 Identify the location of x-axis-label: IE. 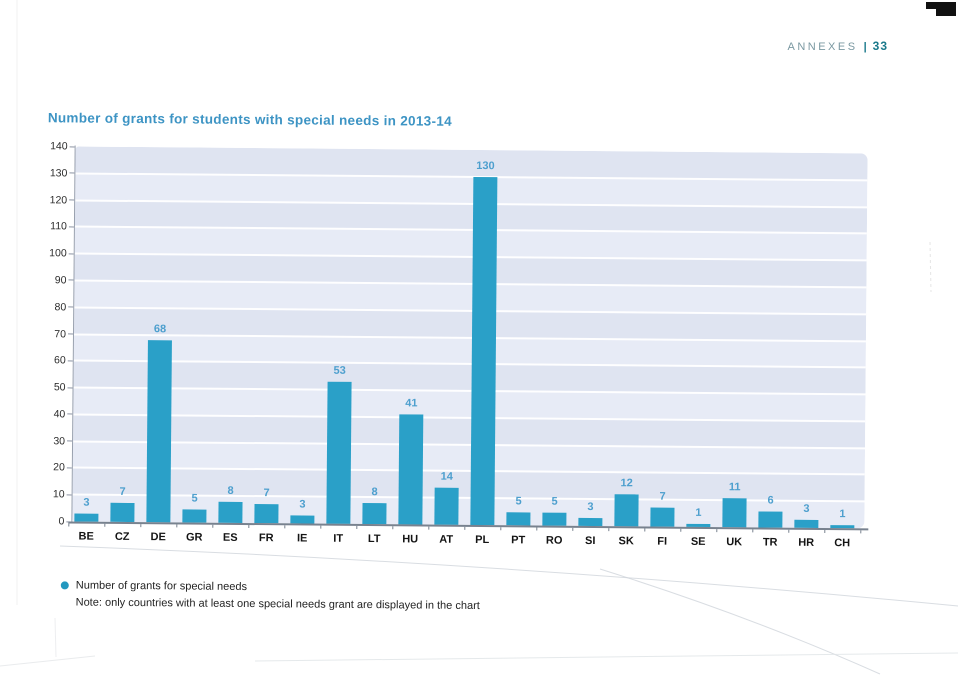
(302, 538).